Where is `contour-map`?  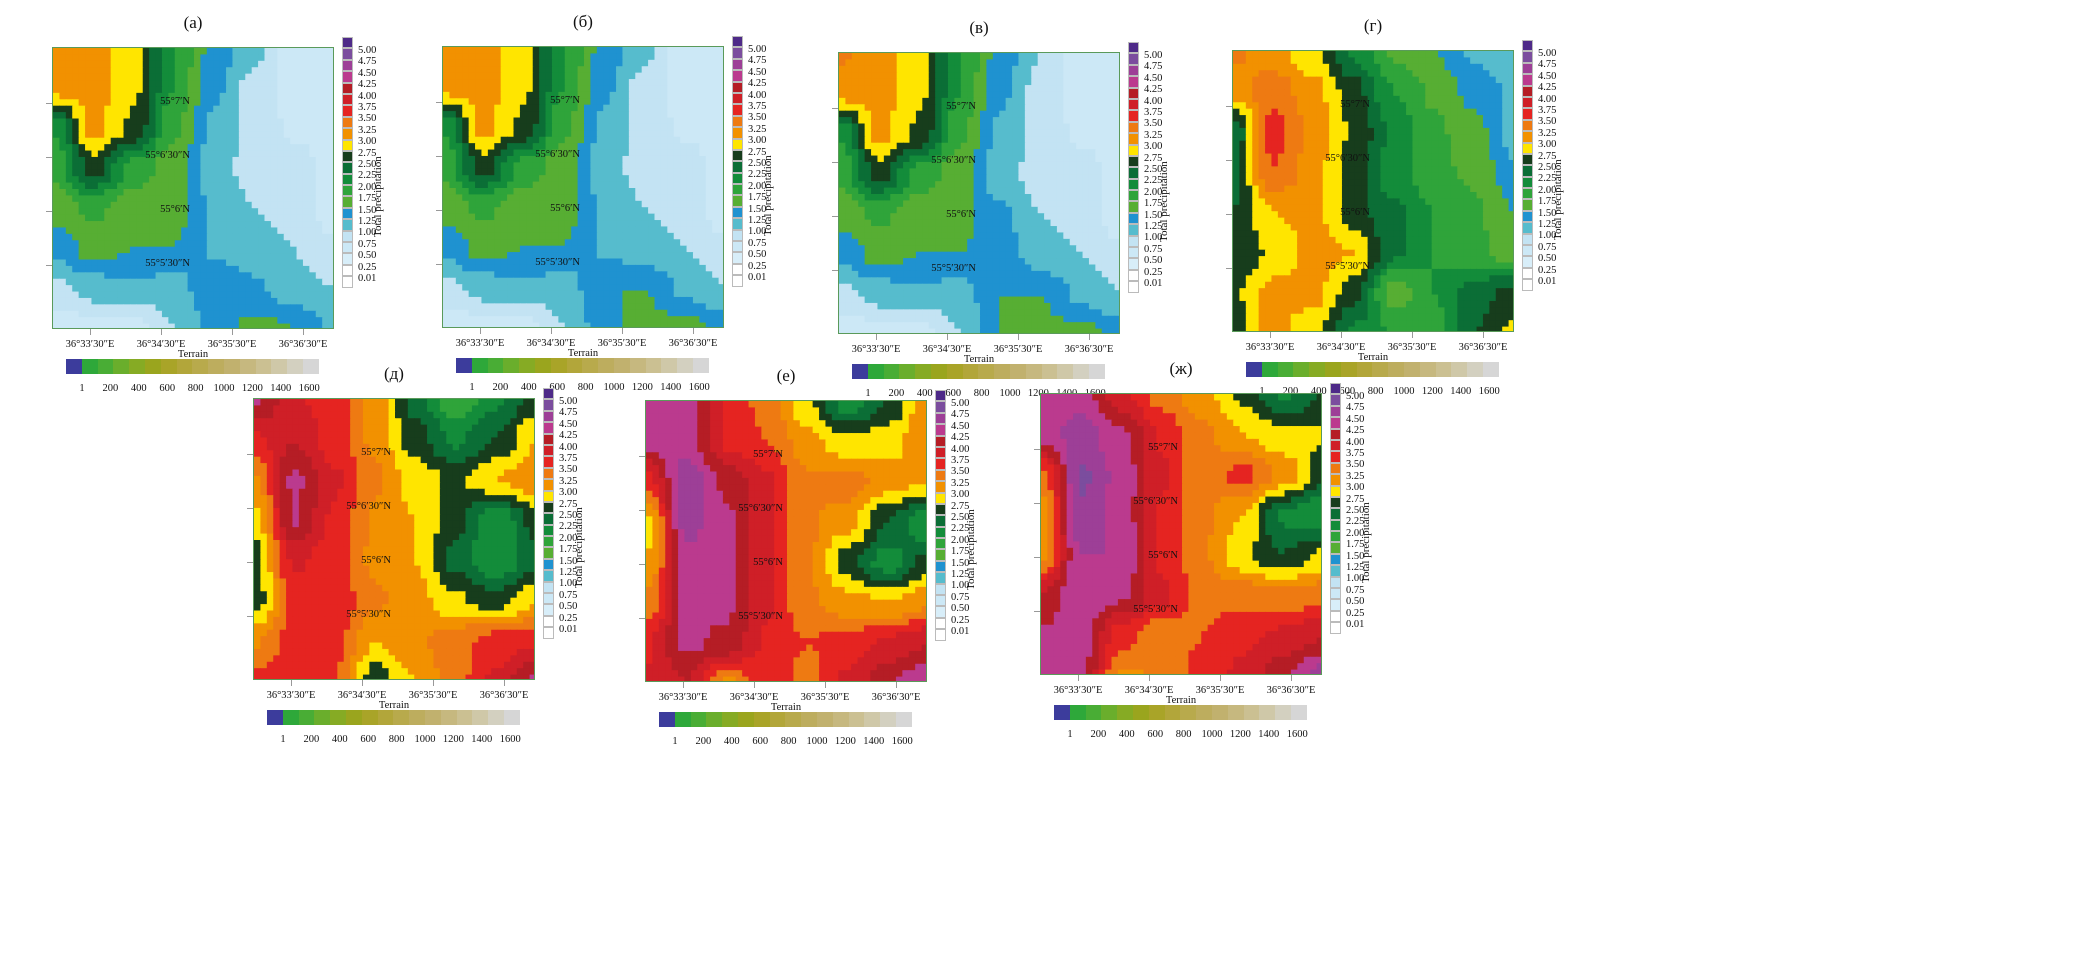
contour-map is located at coordinates (583, 187).